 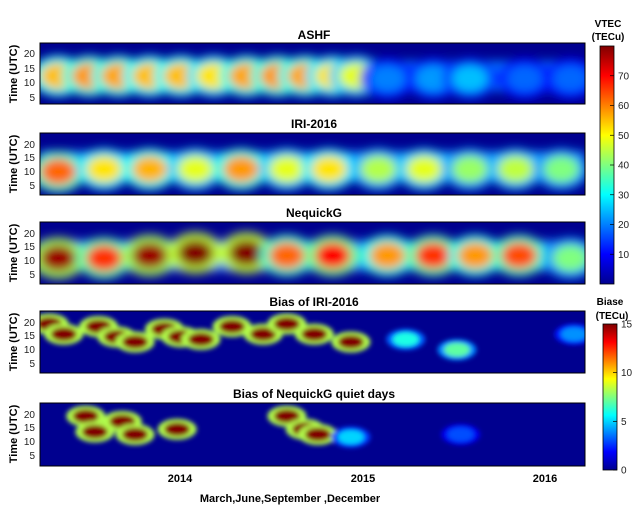 What do you see at coordinates (314, 394) in the screenshot?
I see `panel-title-bias-nequickg: Bias of NequickG quiet days` at bounding box center [314, 394].